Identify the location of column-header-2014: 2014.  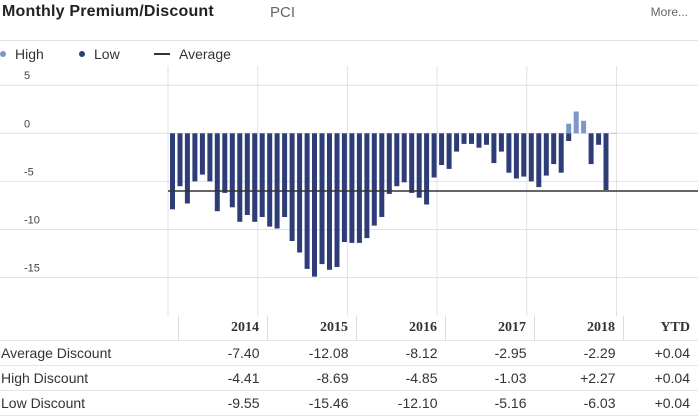
(223, 328).